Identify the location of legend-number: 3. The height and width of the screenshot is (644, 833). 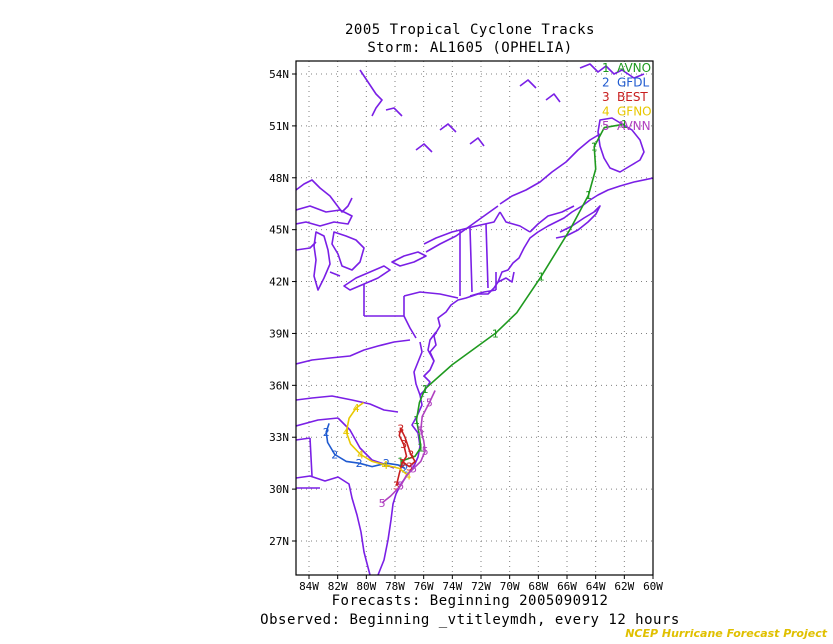
(606, 97).